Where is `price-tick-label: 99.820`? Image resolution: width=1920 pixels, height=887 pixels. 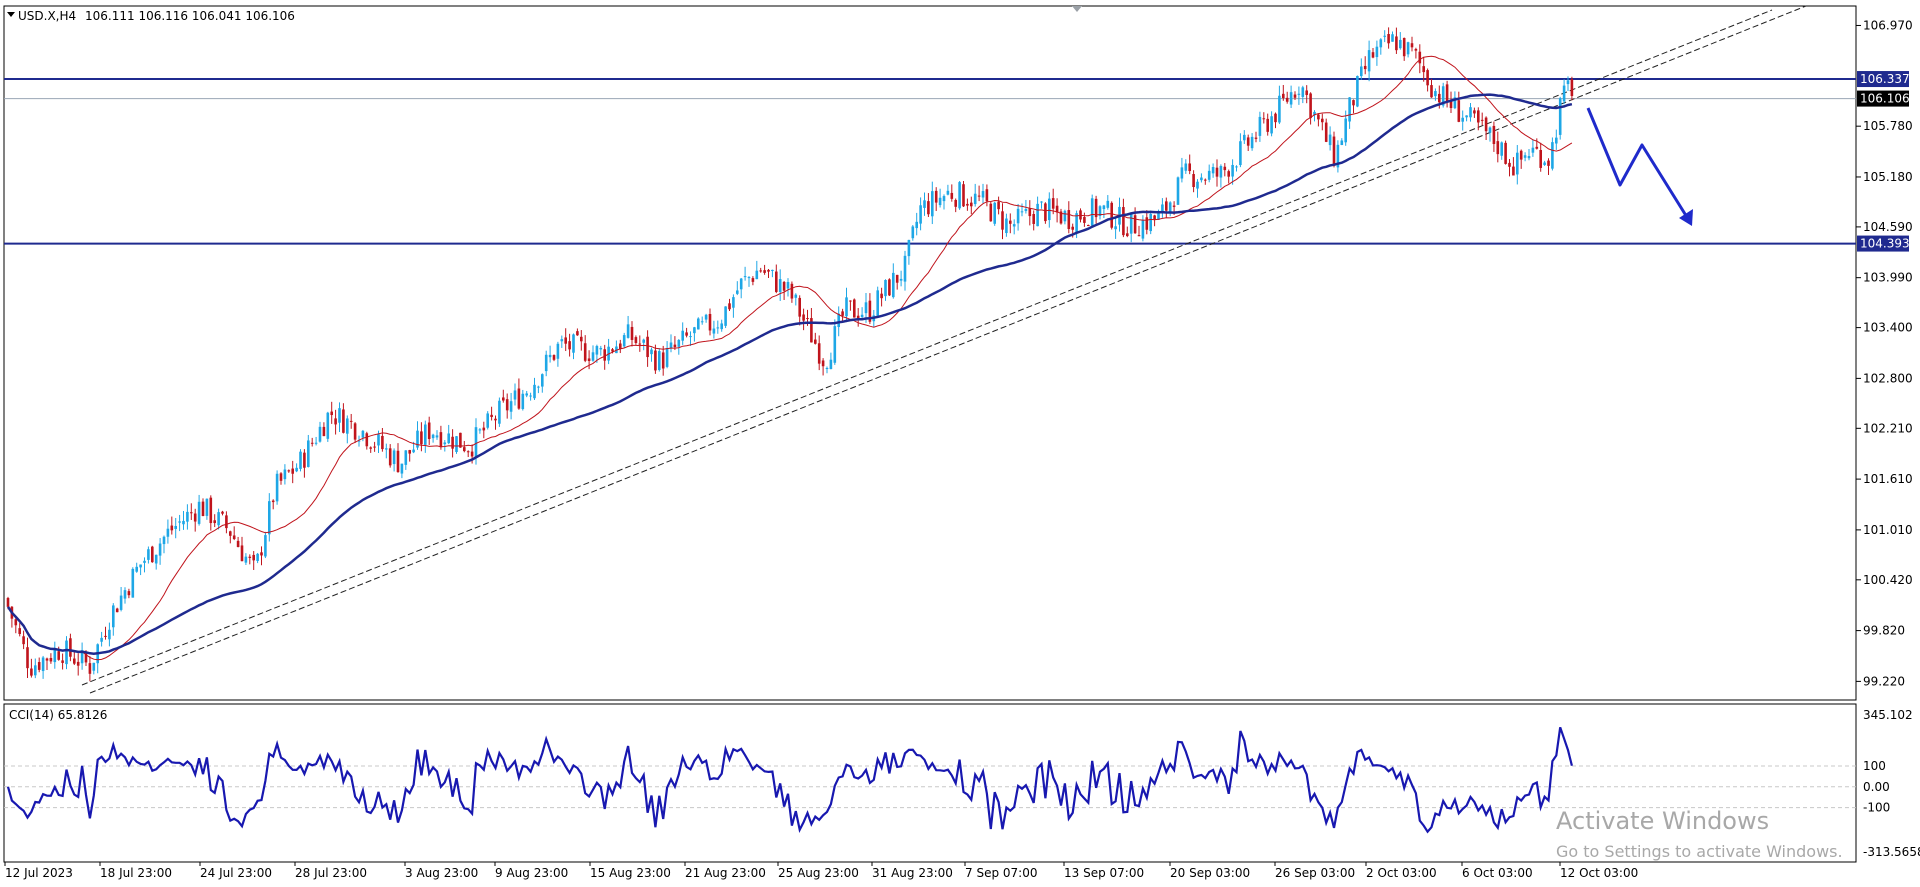 price-tick-label: 99.820 is located at coordinates (1884, 631).